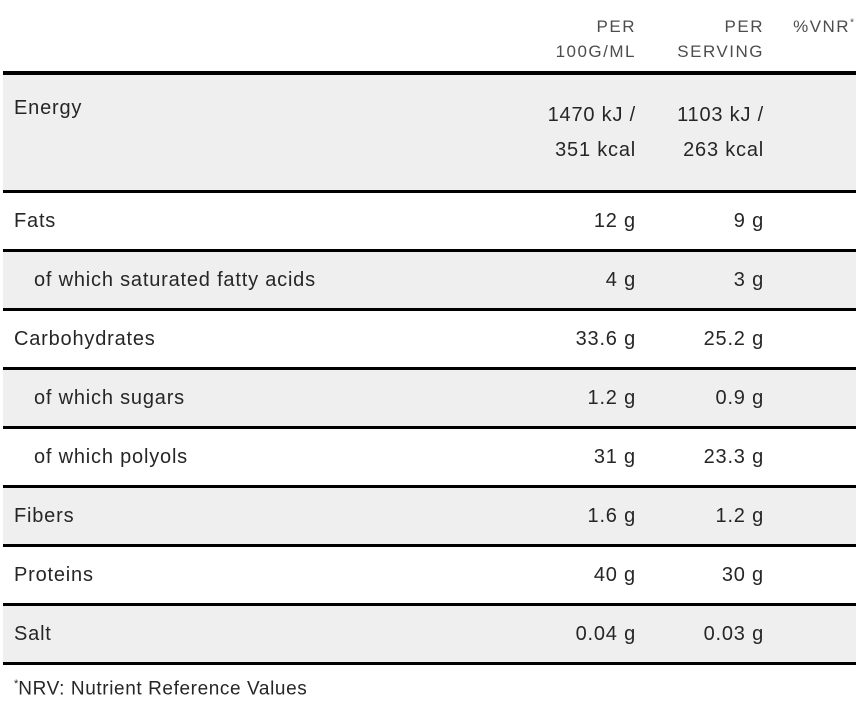  Describe the element at coordinates (748, 220) in the screenshot. I see `value-per-serving: 9 g` at that location.